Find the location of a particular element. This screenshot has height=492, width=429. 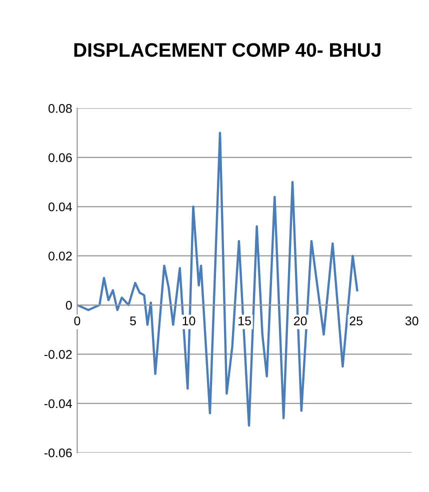

y-tick-label: -0.02 is located at coordinates (58, 354).